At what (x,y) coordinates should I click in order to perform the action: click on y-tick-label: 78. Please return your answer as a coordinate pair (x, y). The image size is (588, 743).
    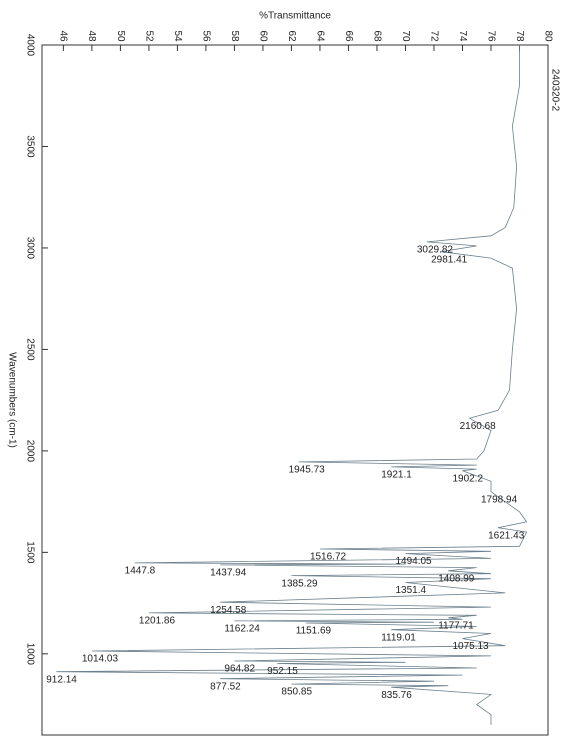
    Looking at the image, I should click on (519, 36).